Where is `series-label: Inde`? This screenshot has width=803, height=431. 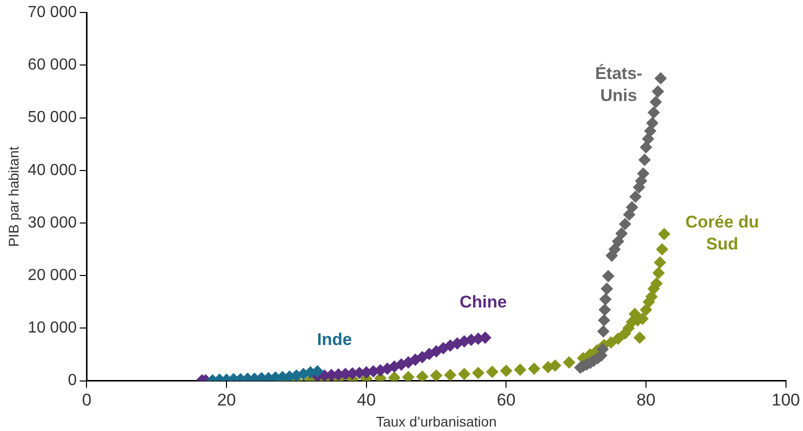 series-label: Inde is located at coordinates (334, 340).